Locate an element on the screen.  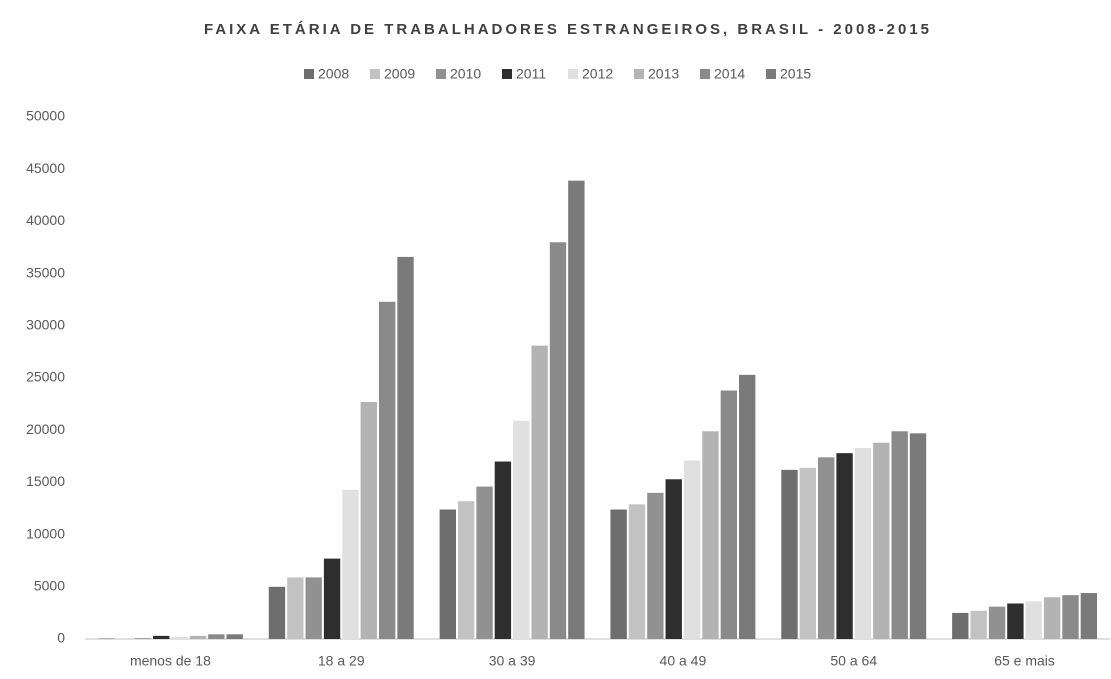
y-tick-label: 40000 is located at coordinates (45, 220).